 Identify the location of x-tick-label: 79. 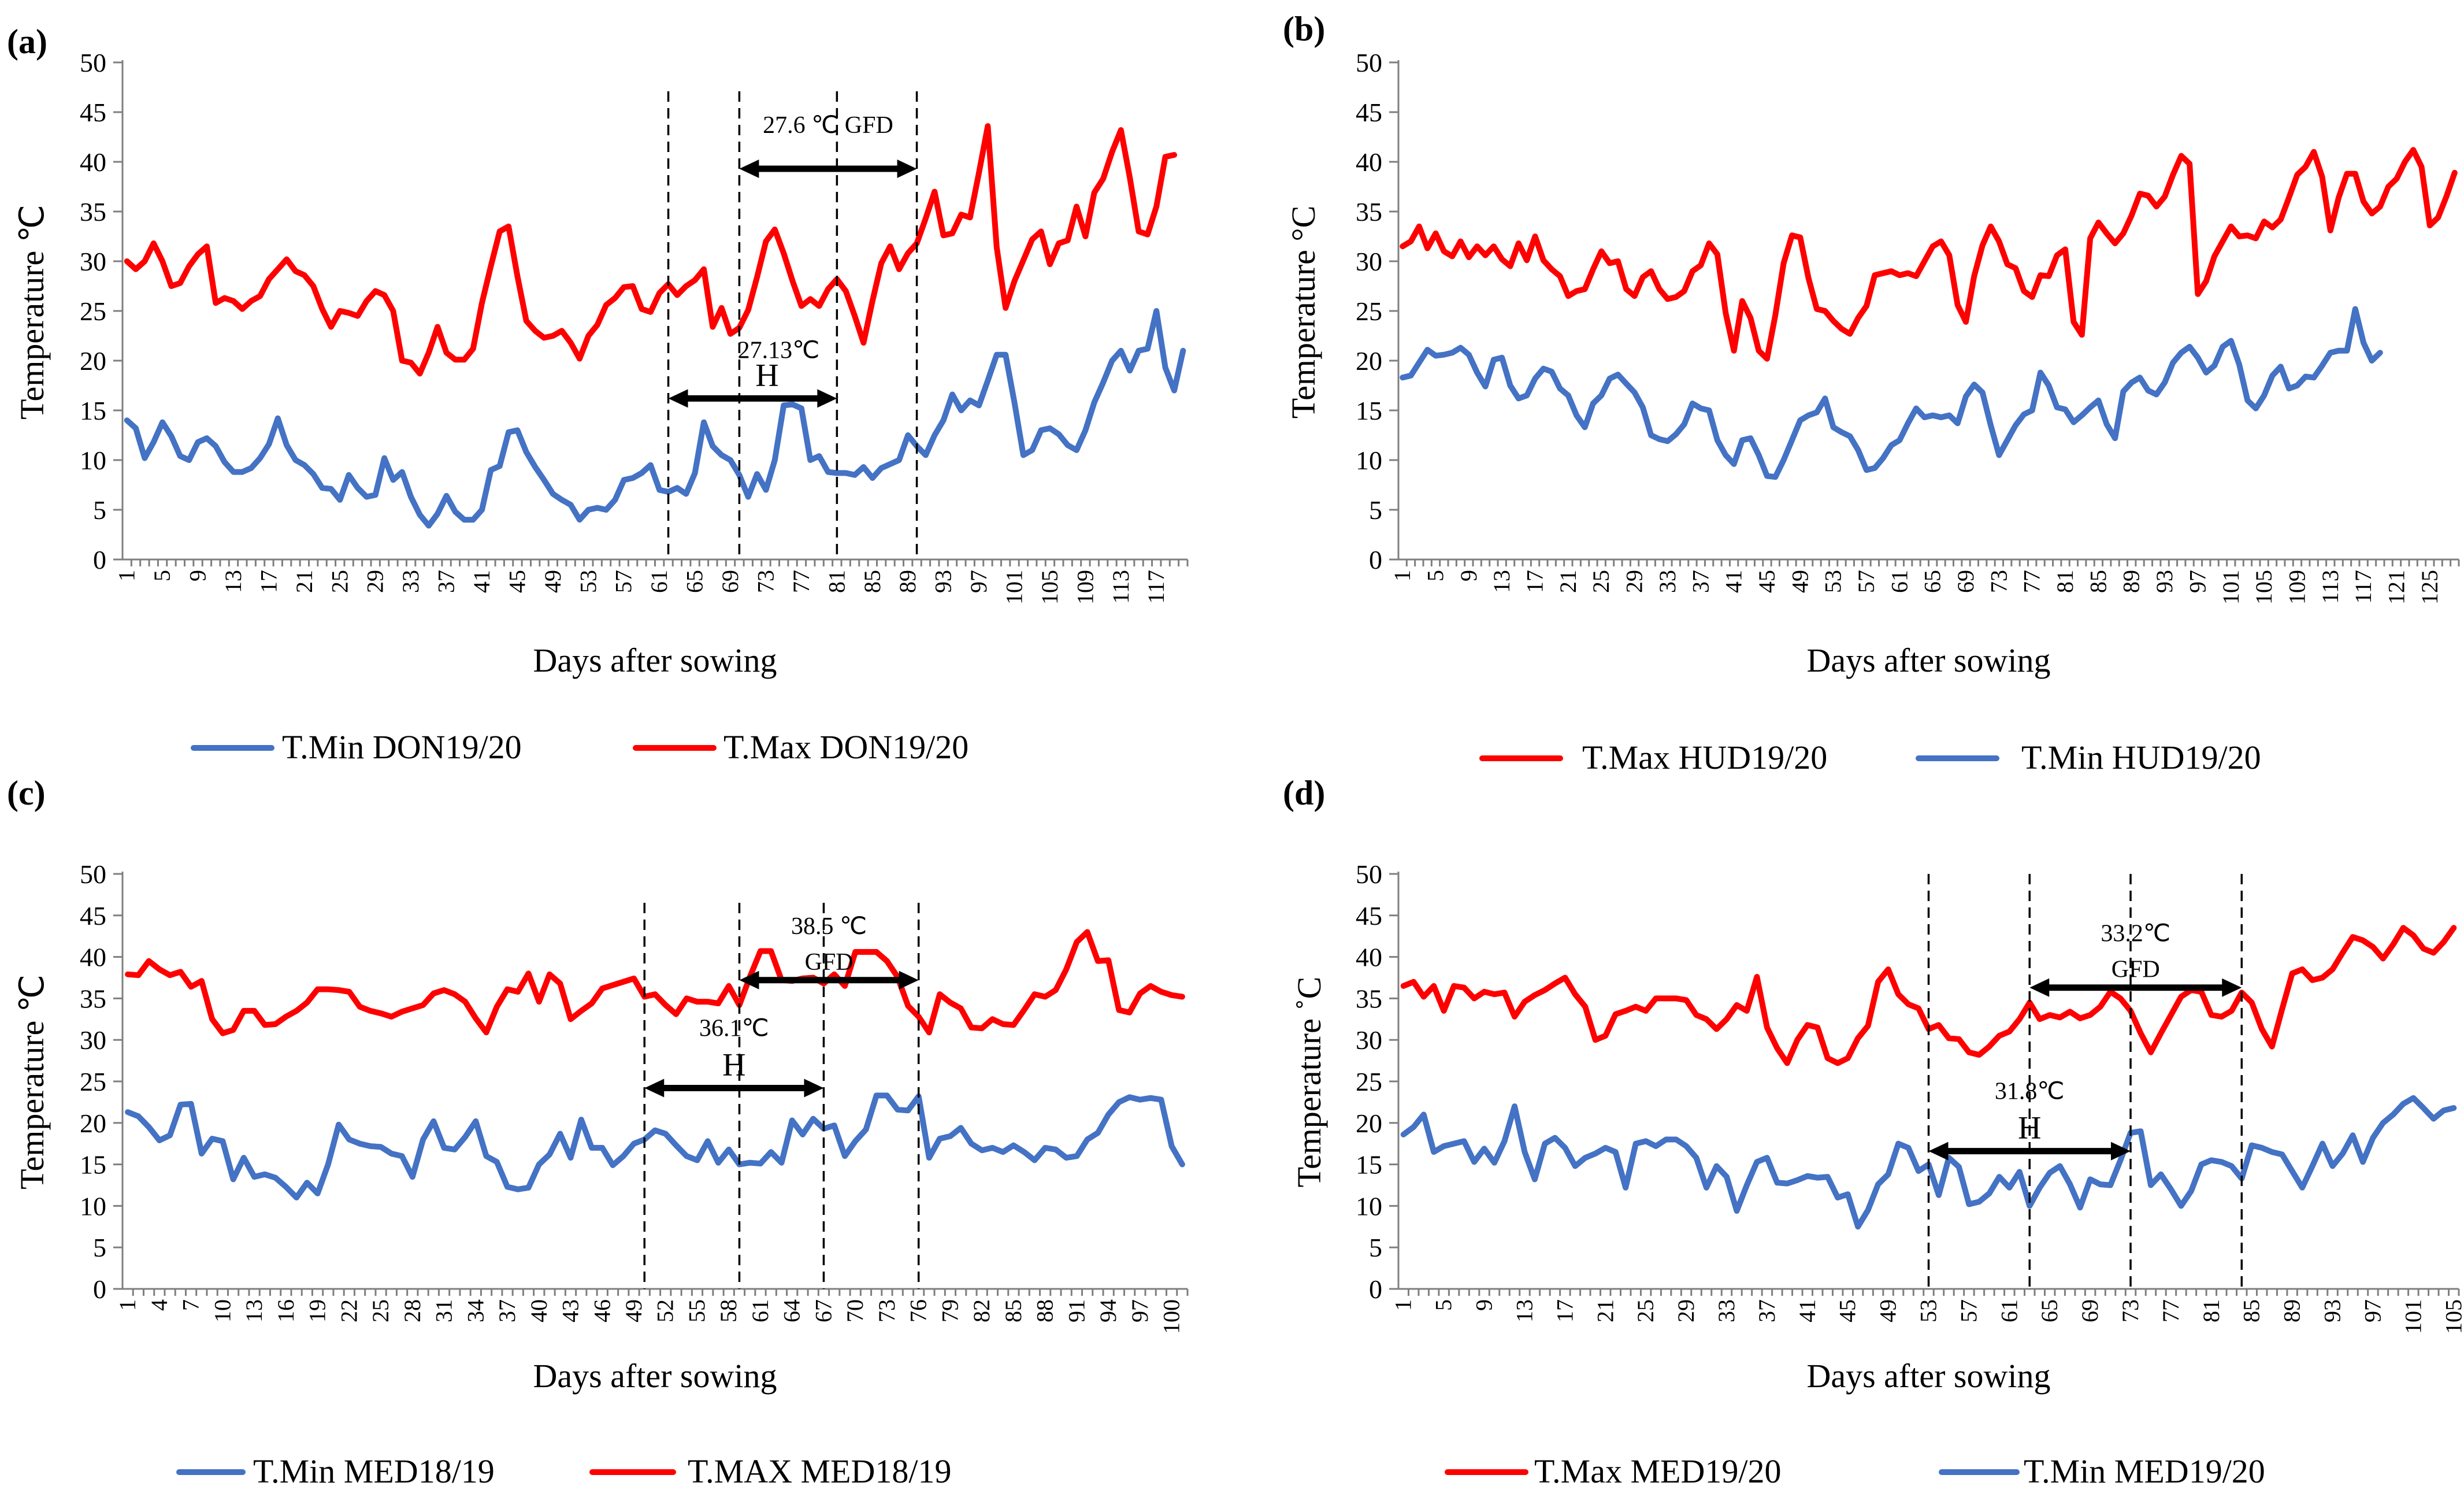
(950, 1310).